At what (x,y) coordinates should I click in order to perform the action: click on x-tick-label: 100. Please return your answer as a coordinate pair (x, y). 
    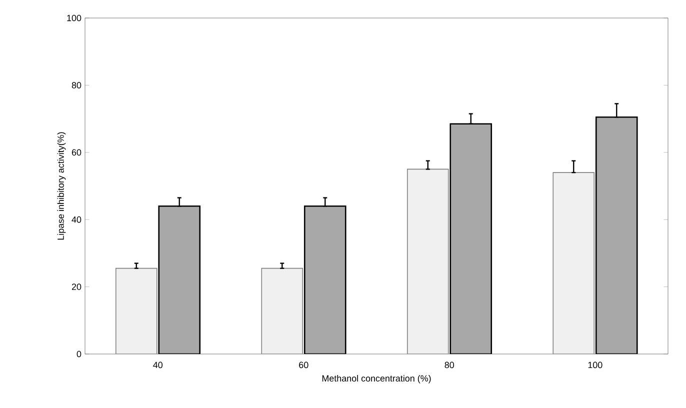
    Looking at the image, I should click on (595, 365).